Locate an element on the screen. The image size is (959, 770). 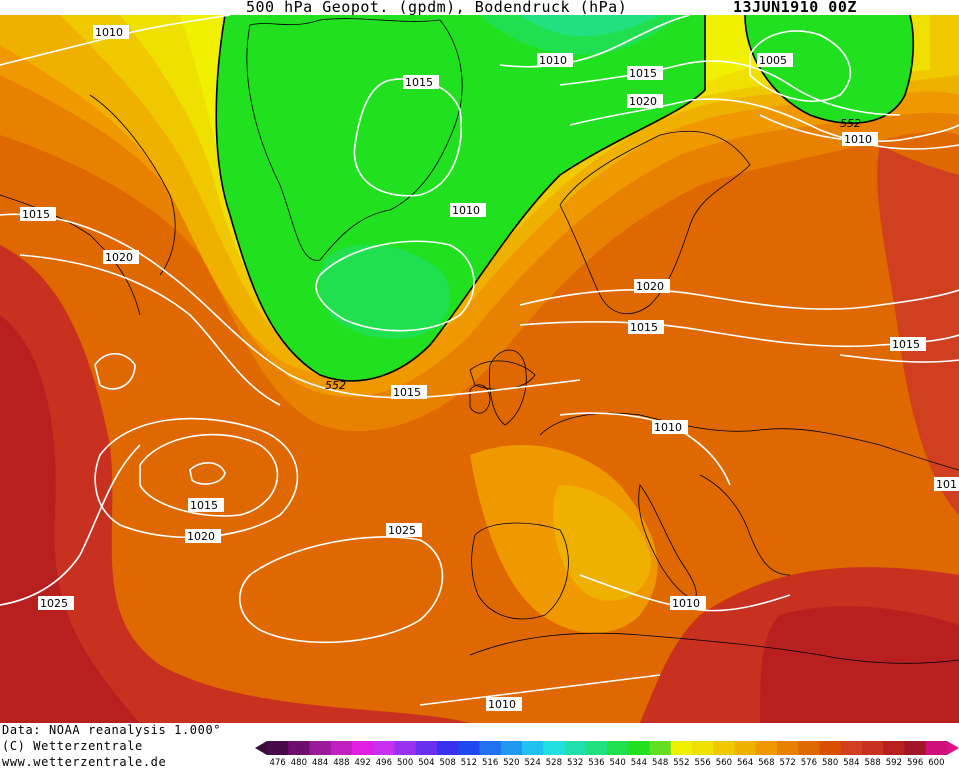
legend-arrow-right is located at coordinates (953, 748).